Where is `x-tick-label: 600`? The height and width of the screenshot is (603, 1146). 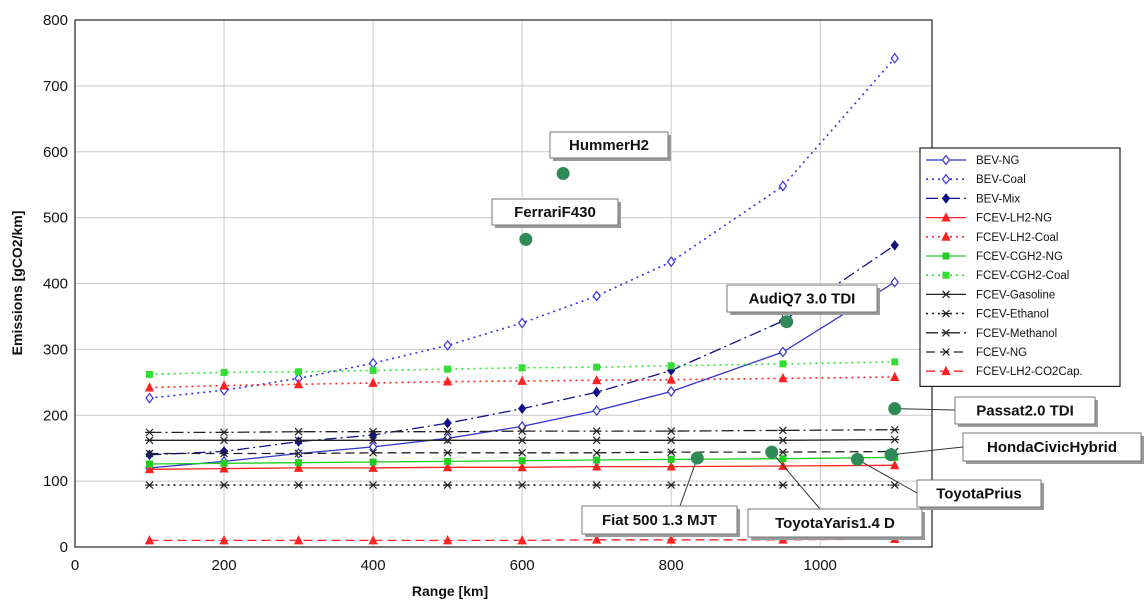 x-tick-label: 600 is located at coordinates (522, 565).